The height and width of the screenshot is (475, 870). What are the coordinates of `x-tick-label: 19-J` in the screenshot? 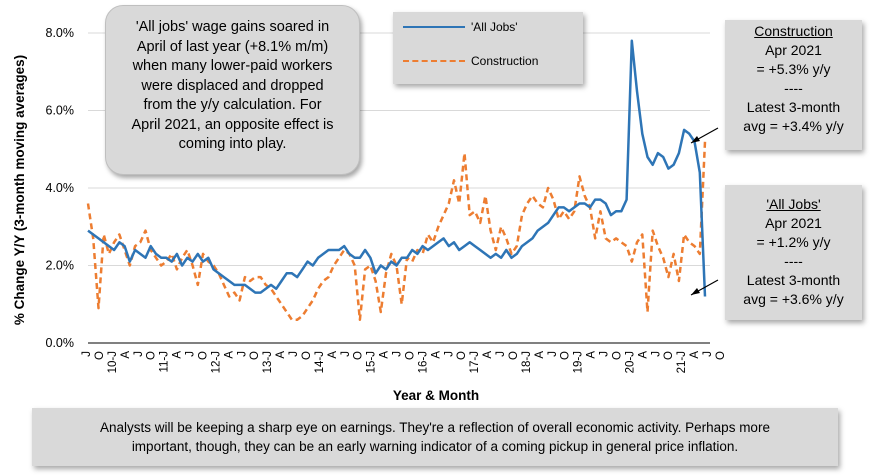 It's located at (579, 362).